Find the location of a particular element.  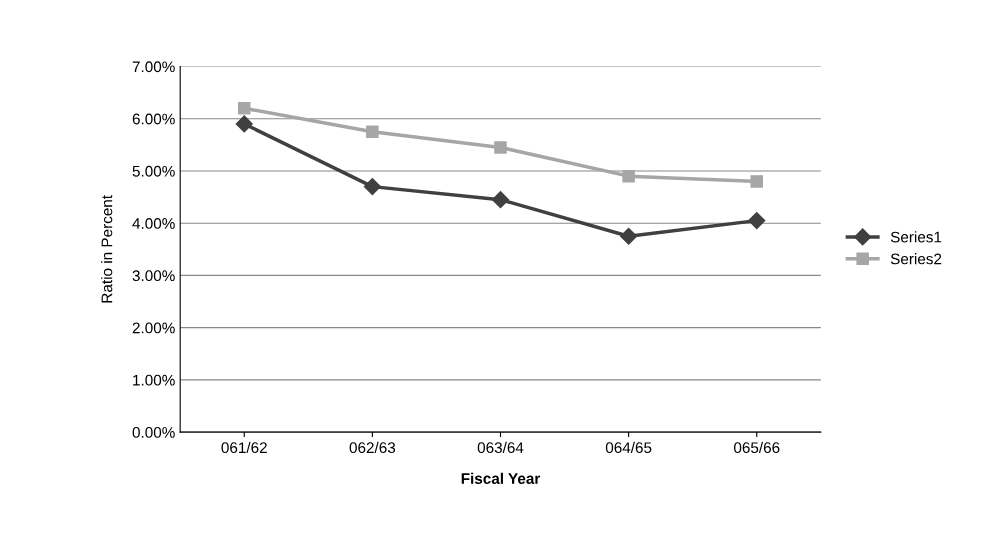

x-axis-title: Fiscal Year is located at coordinates (501, 478).